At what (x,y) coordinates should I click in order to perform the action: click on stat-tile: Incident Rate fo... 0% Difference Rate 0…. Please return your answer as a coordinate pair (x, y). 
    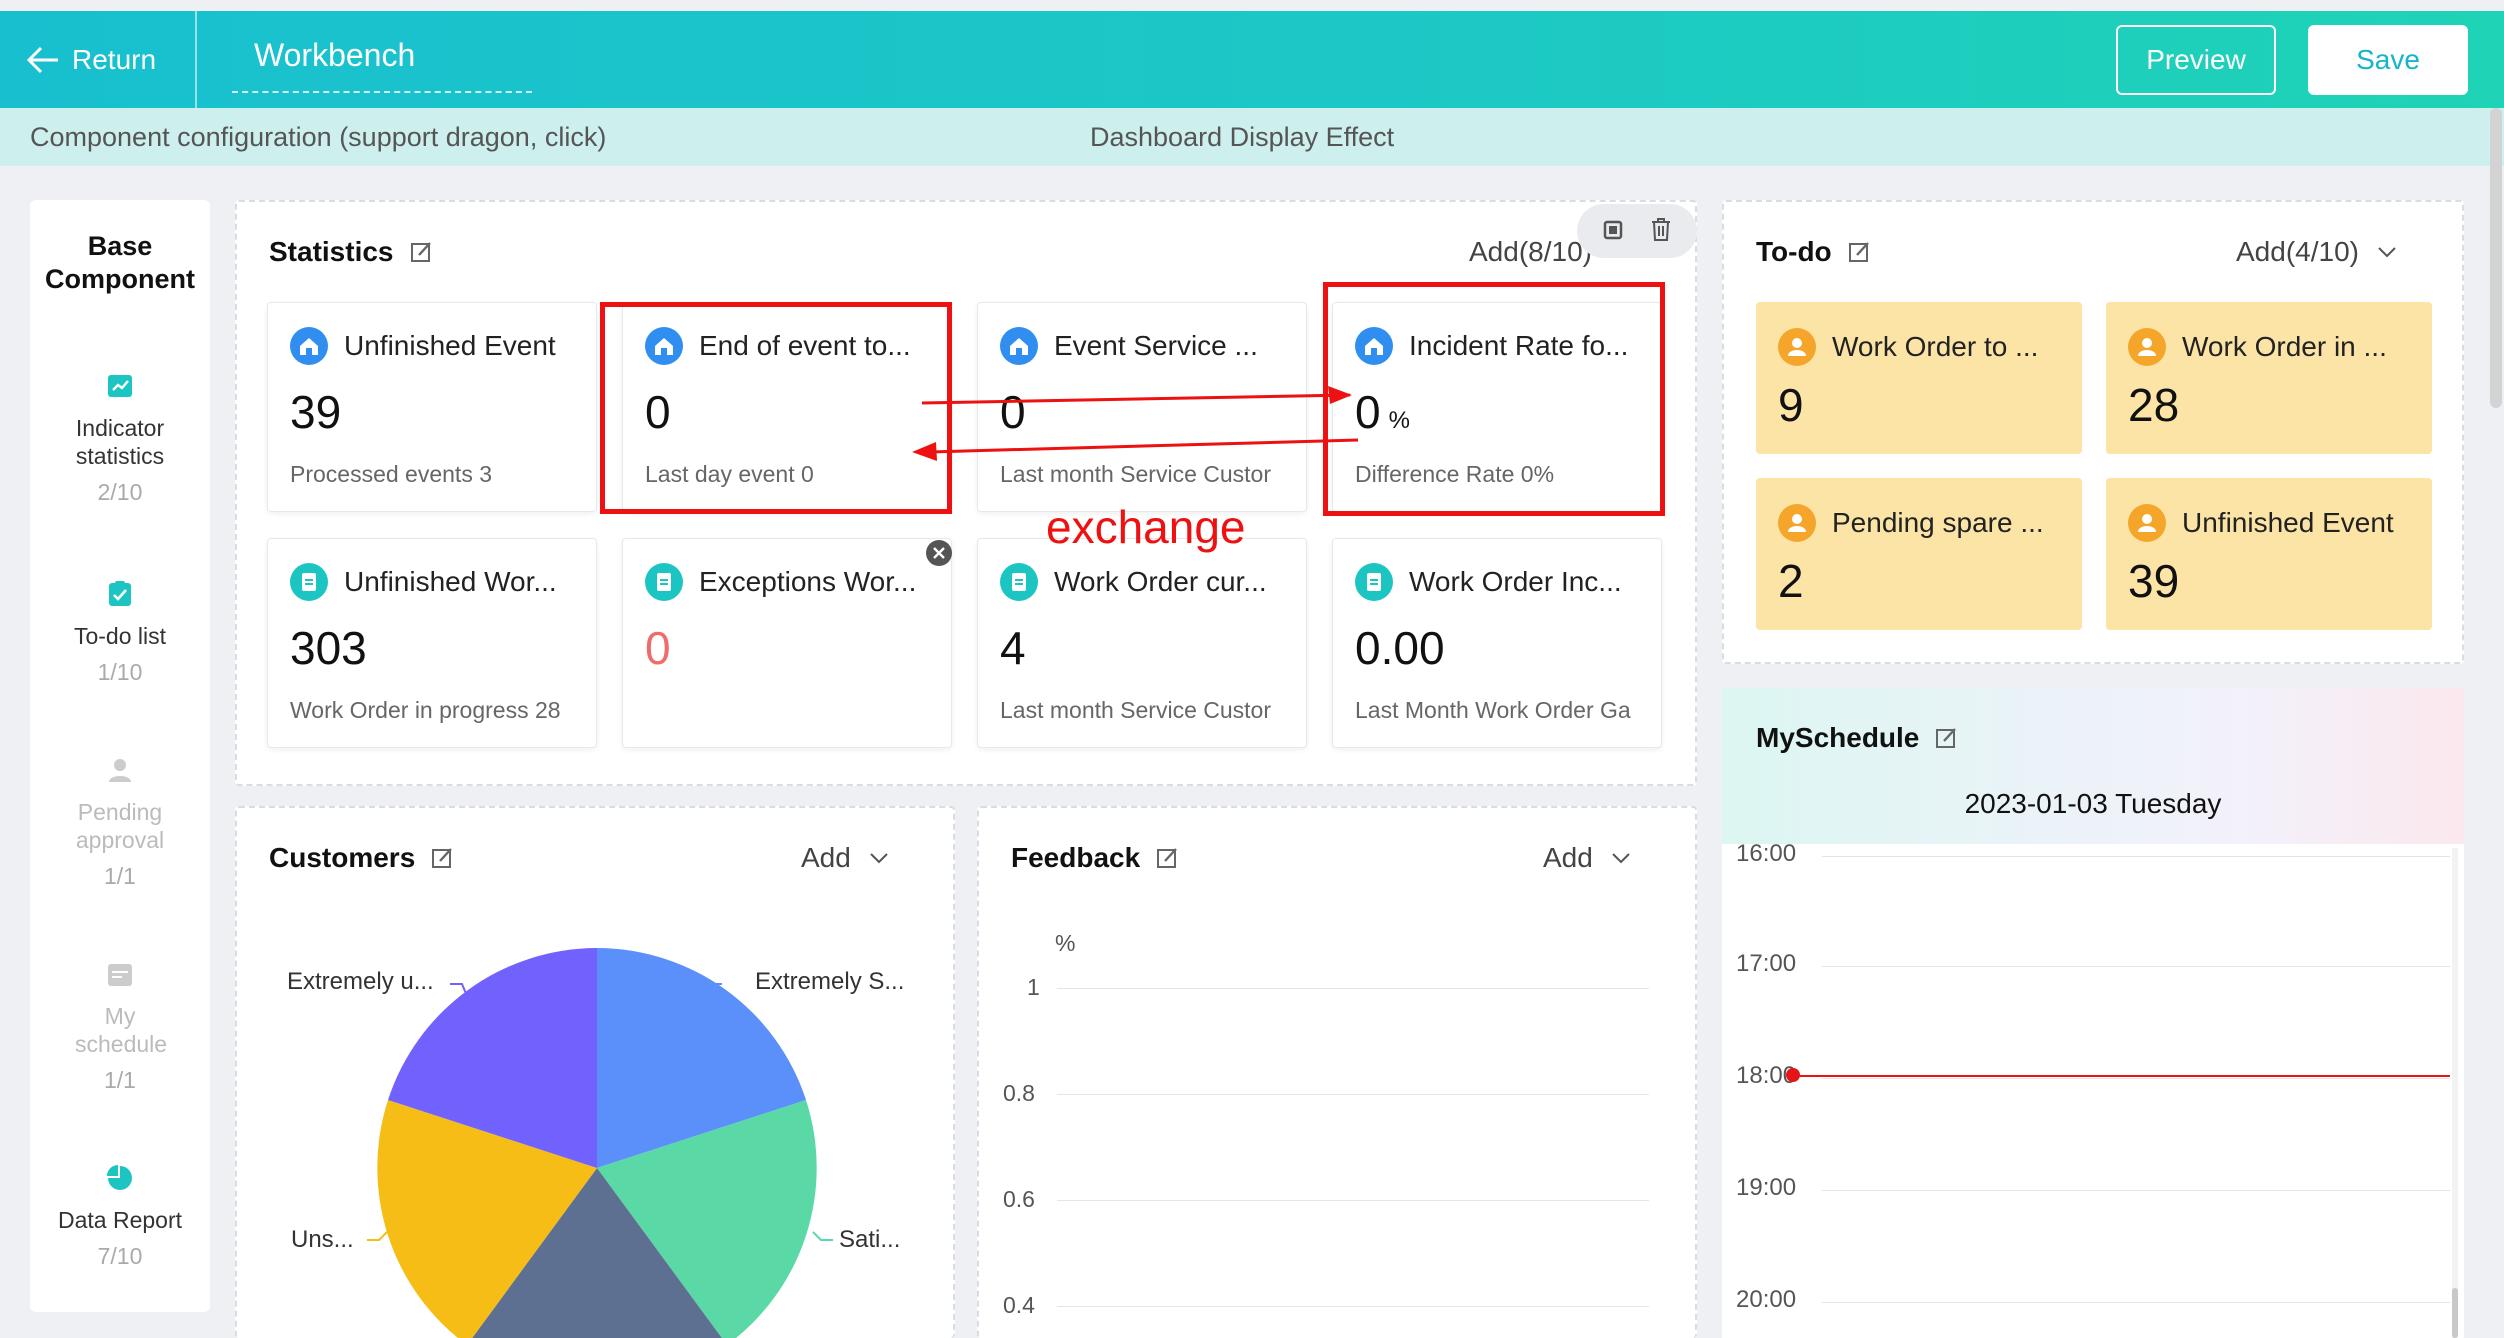
    Looking at the image, I should click on (1497, 407).